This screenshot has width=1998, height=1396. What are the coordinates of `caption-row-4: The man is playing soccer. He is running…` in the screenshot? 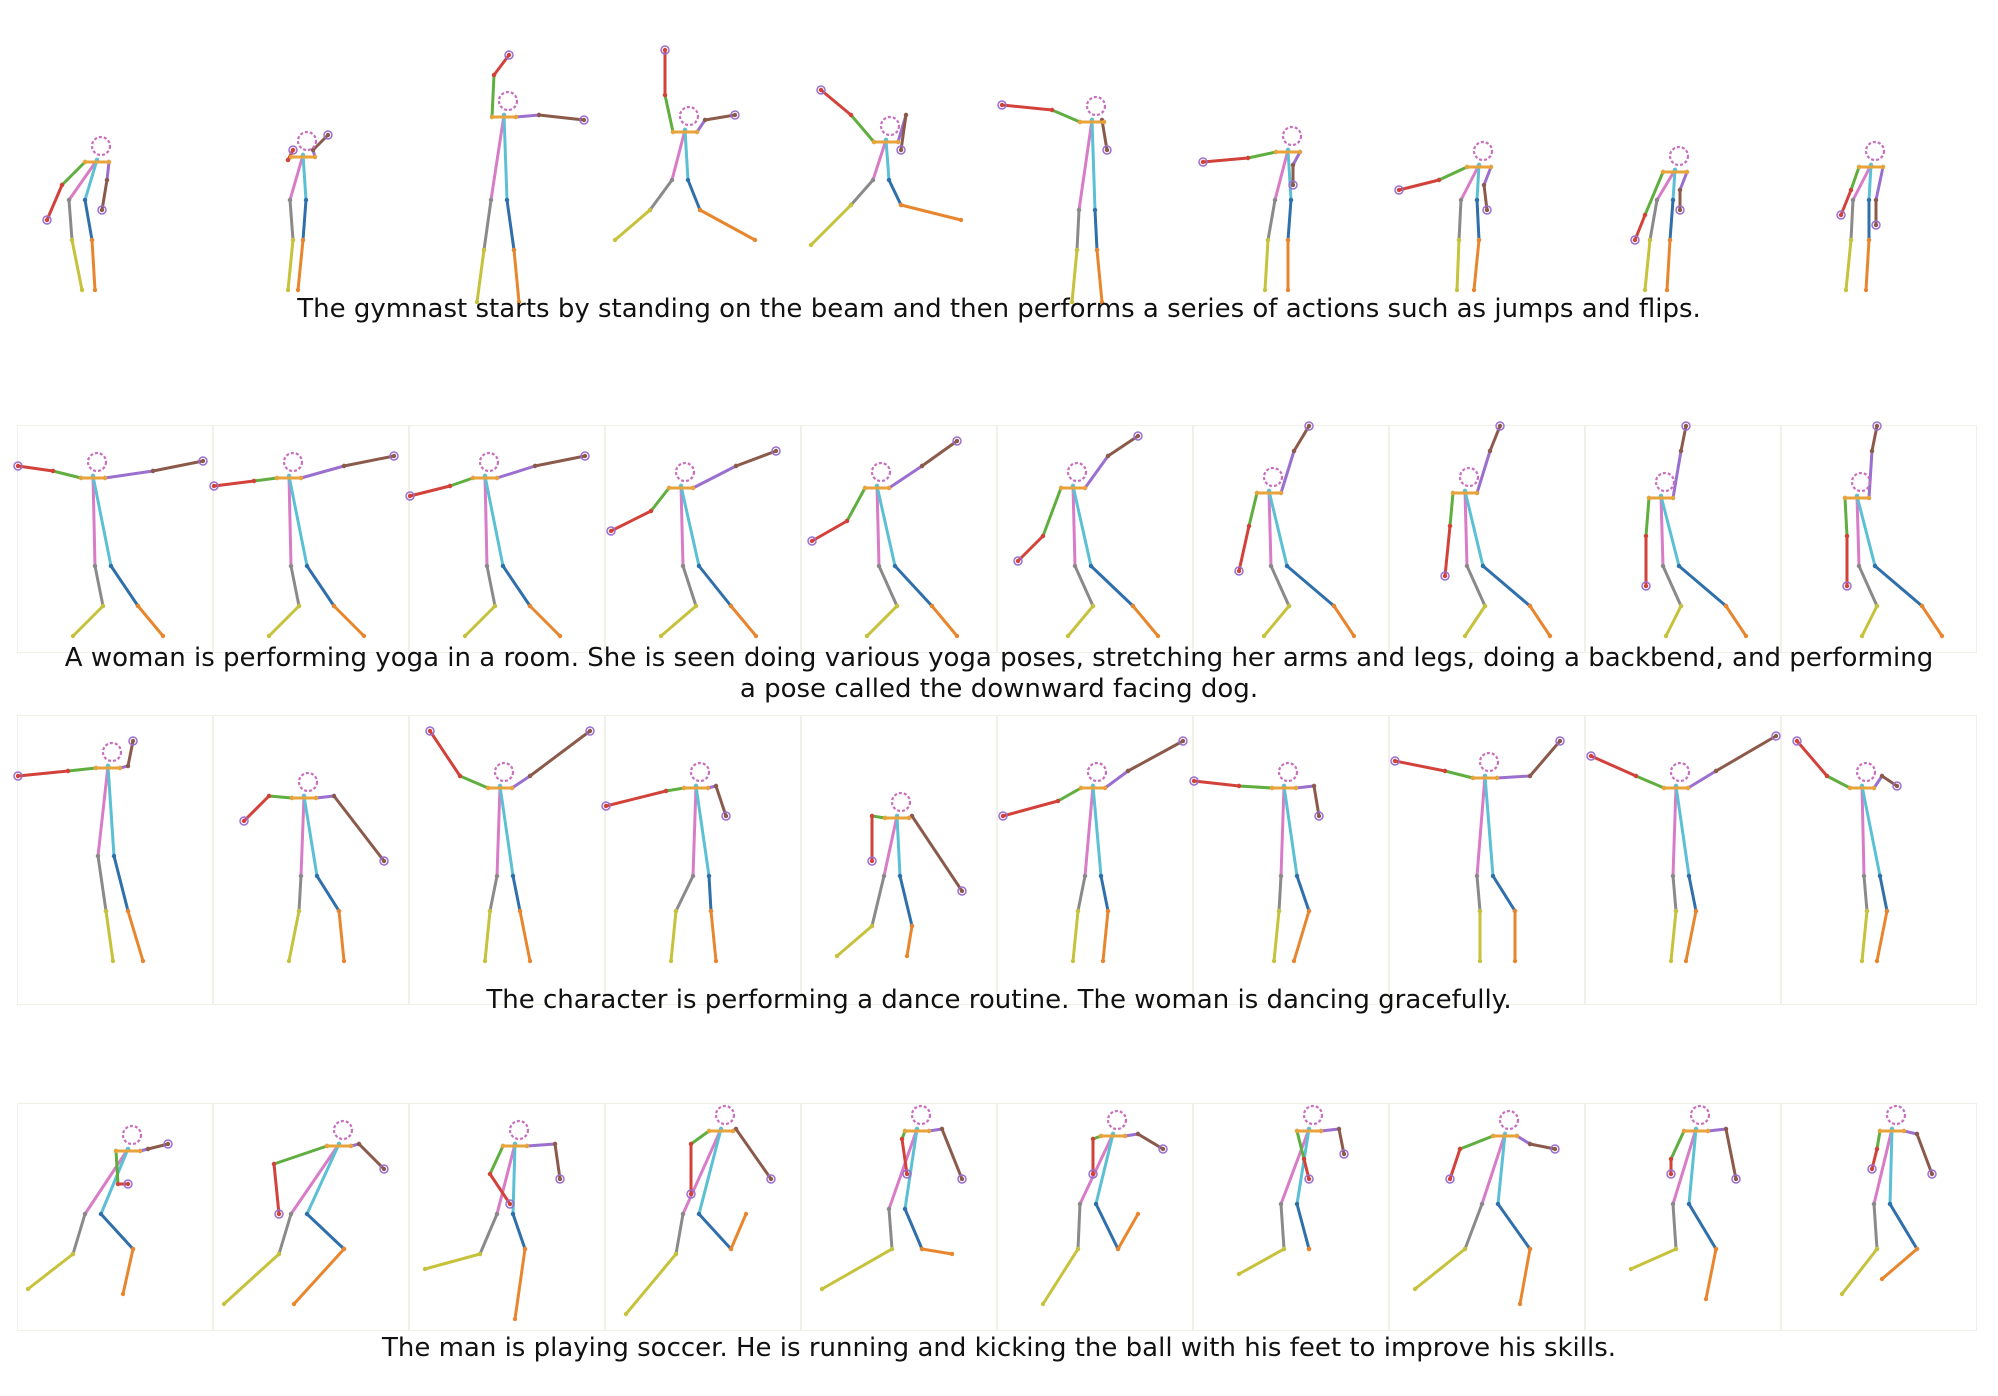 It's located at (999, 1348).